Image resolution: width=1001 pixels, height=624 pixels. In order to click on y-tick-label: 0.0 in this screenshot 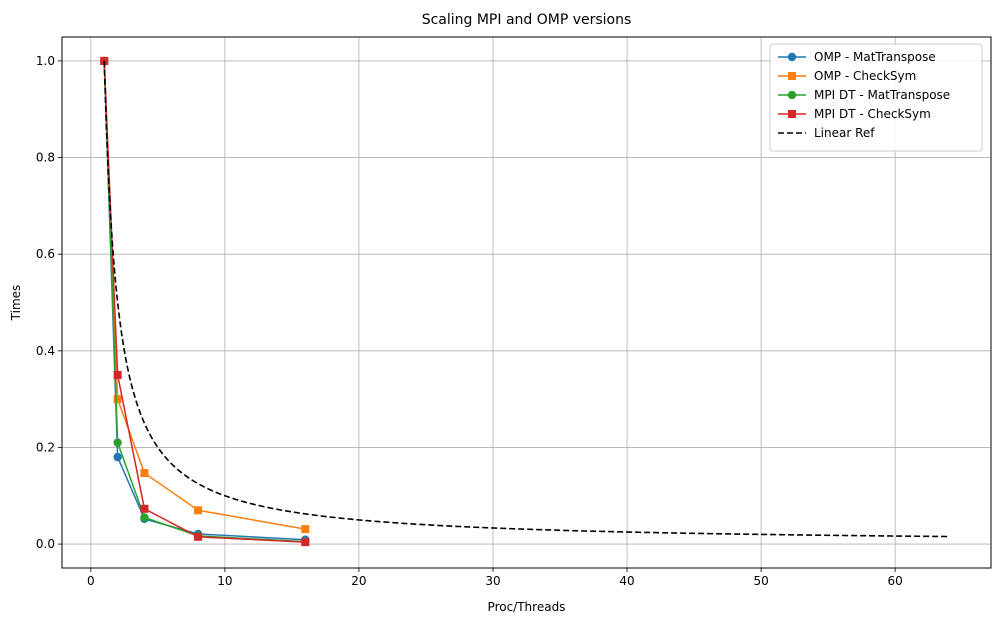, I will do `click(45, 544)`.